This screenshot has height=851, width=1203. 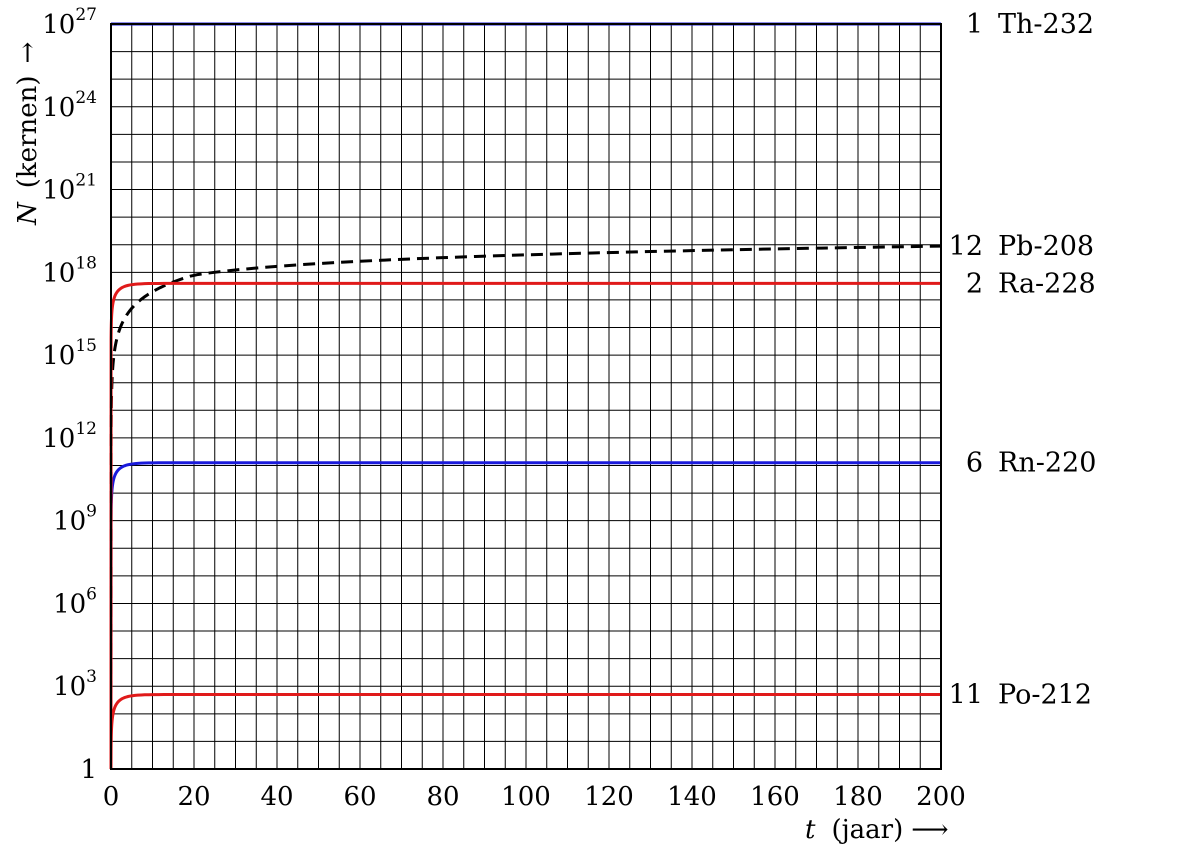 What do you see at coordinates (69, 353) in the screenshot?
I see `y-tick-label: 10¹⁵` at bounding box center [69, 353].